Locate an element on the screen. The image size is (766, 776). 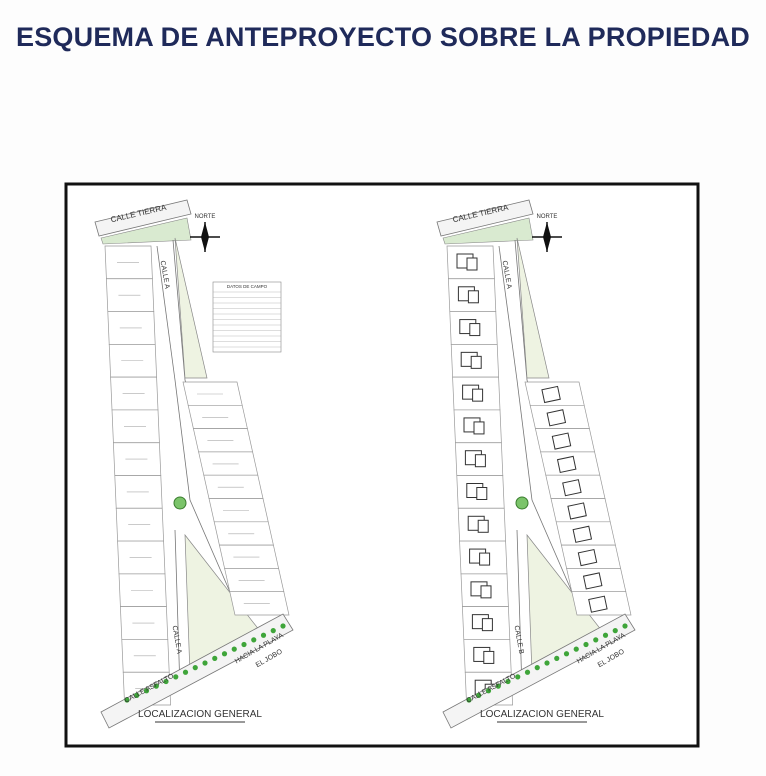
field-table is located at coordinates (247, 317).